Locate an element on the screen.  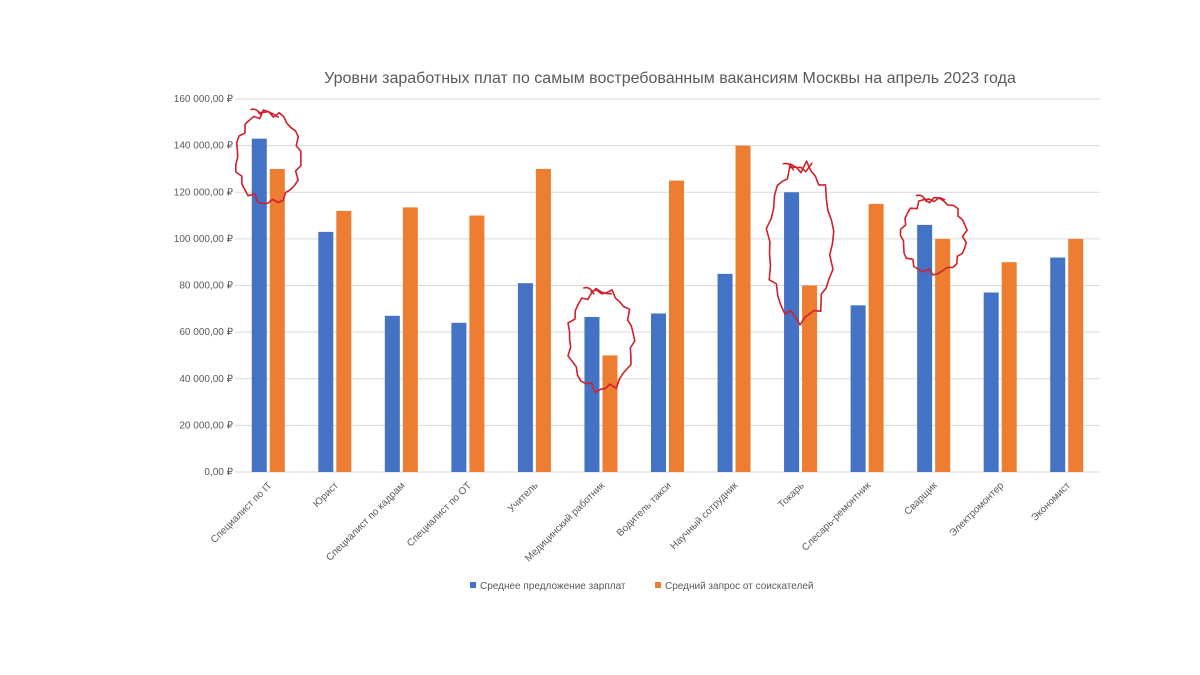
x-tick-label: Специалист по IT is located at coordinates (241, 512).